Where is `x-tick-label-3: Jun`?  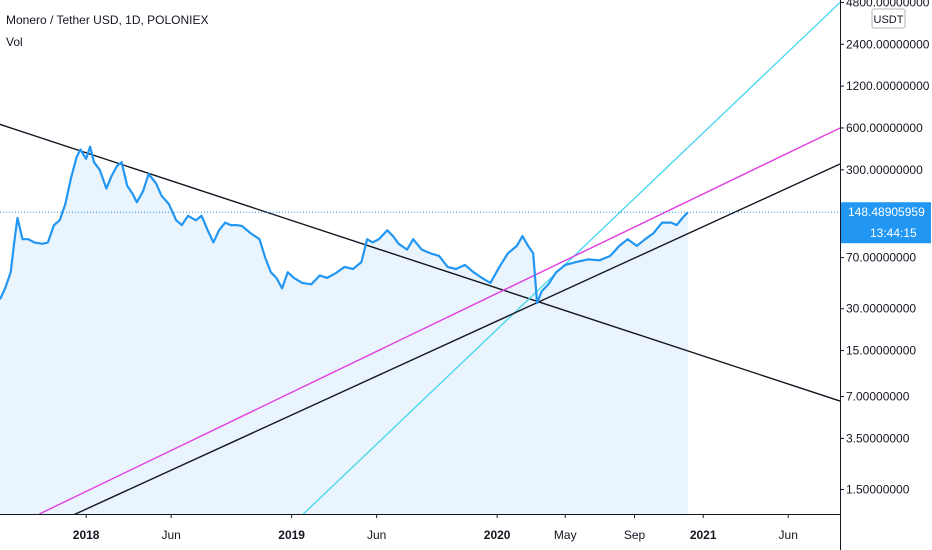
x-tick-label-3: Jun is located at coordinates (376, 535).